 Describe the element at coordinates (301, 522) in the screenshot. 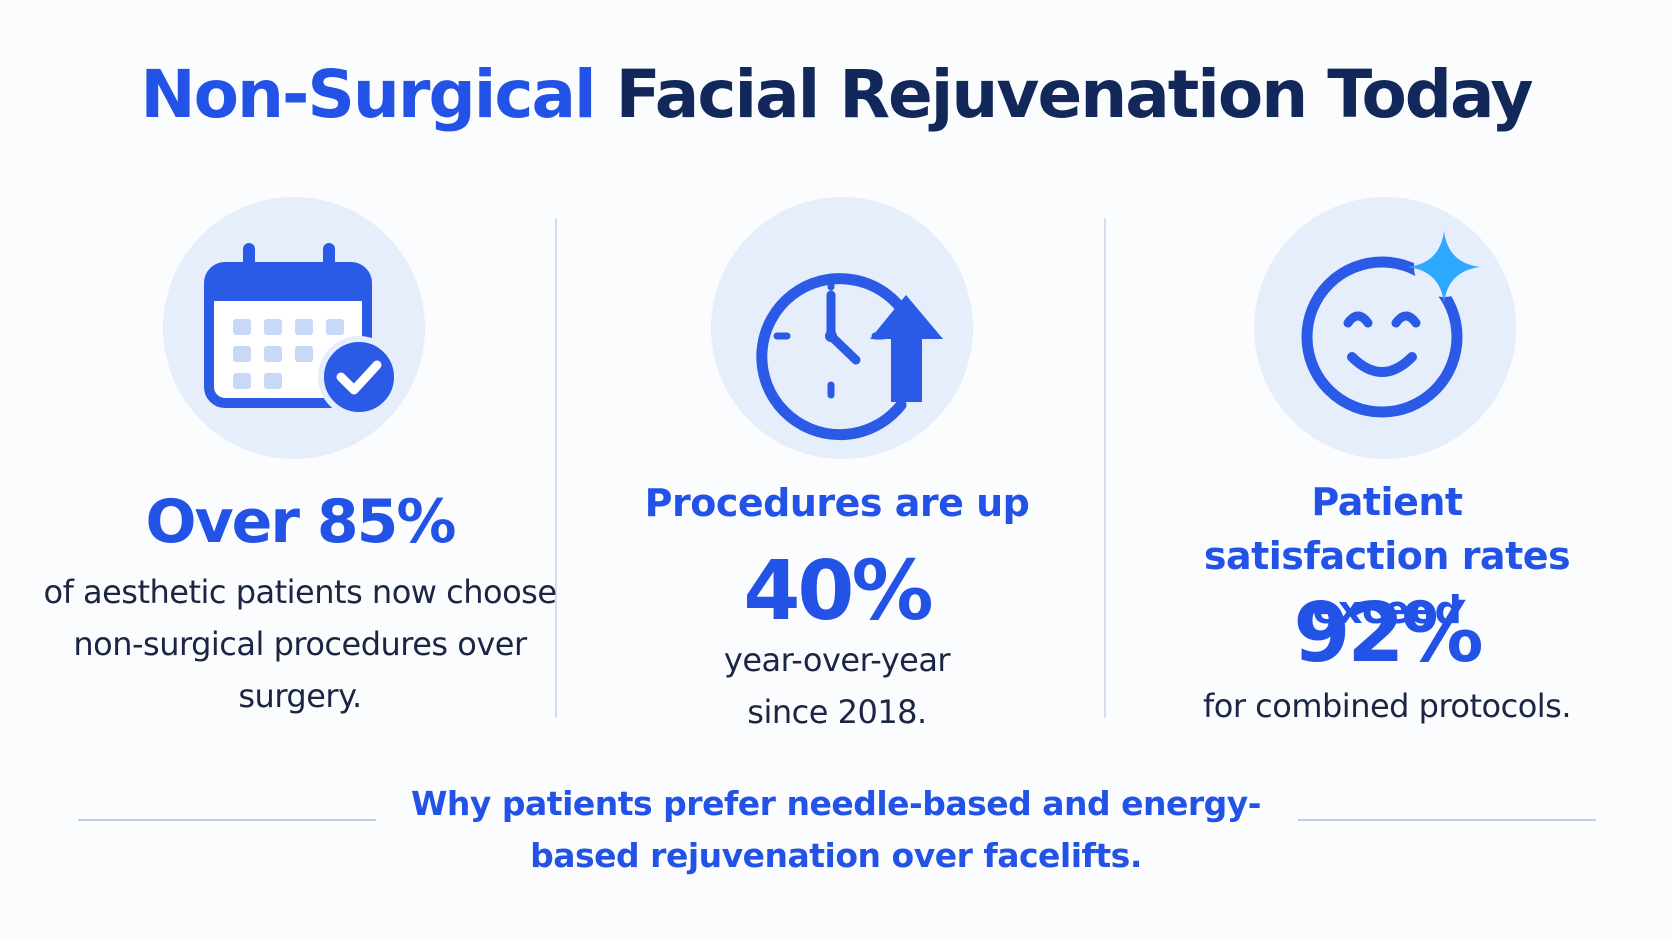

I see `stat-1-headline: Over 85%` at that location.